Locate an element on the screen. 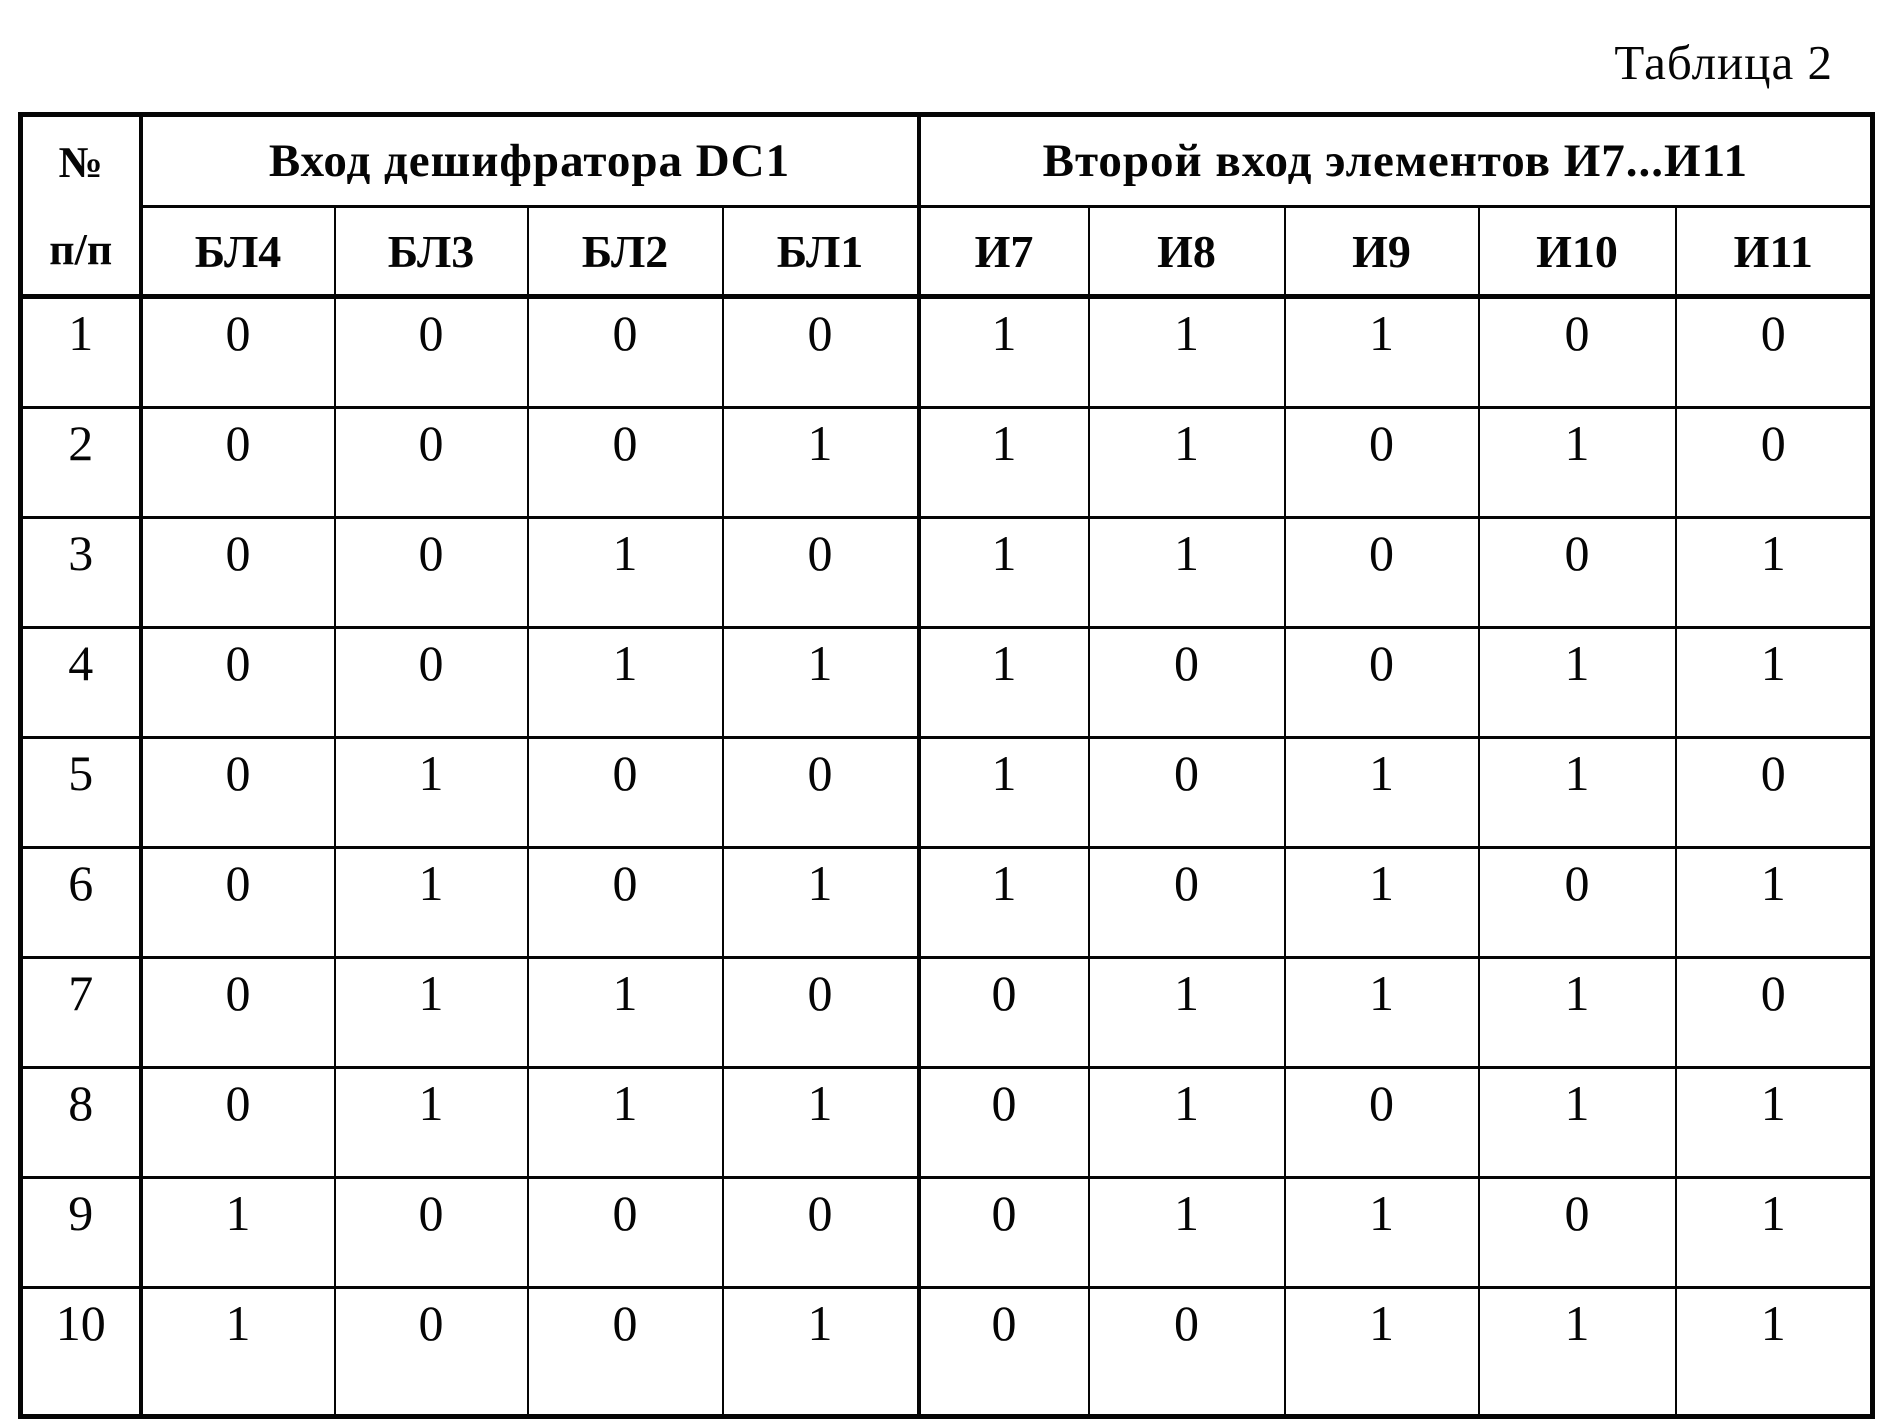  column-header-bl4: БЛ4 is located at coordinates (237, 252).